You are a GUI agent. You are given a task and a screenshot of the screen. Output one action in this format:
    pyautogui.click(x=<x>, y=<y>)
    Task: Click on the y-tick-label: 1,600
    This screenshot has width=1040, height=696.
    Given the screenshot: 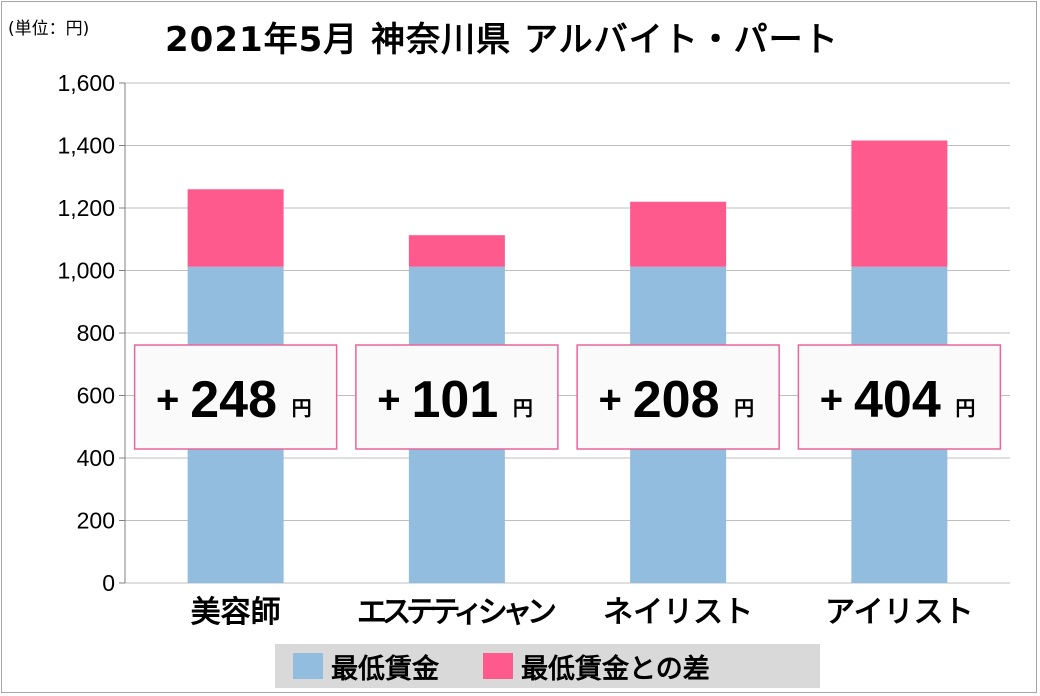 What is the action you would take?
    pyautogui.click(x=86, y=83)
    